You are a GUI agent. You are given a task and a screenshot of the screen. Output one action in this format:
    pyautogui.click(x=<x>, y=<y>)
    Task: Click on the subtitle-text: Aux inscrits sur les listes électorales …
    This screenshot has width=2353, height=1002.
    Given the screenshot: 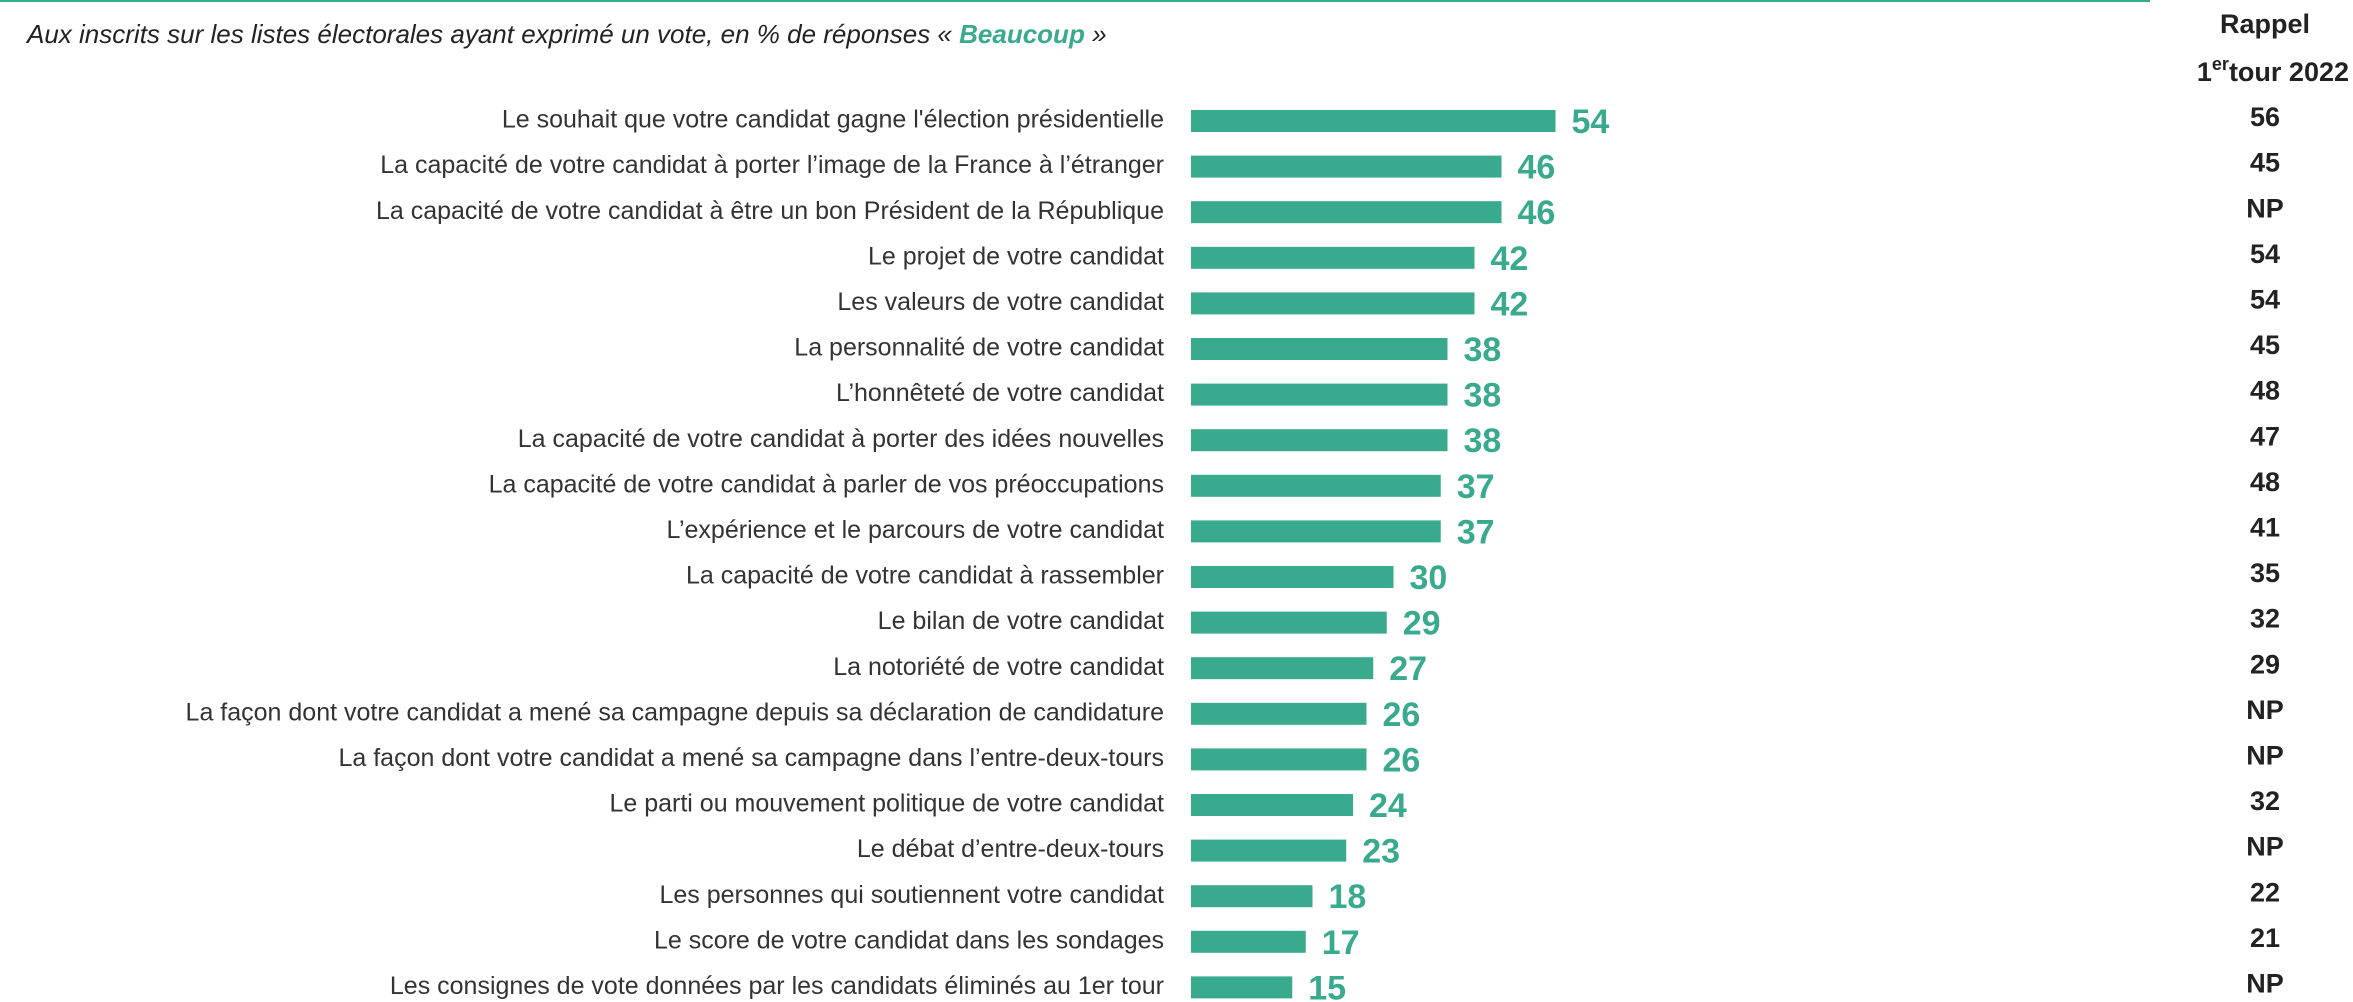 What is the action you would take?
    pyautogui.click(x=488, y=34)
    